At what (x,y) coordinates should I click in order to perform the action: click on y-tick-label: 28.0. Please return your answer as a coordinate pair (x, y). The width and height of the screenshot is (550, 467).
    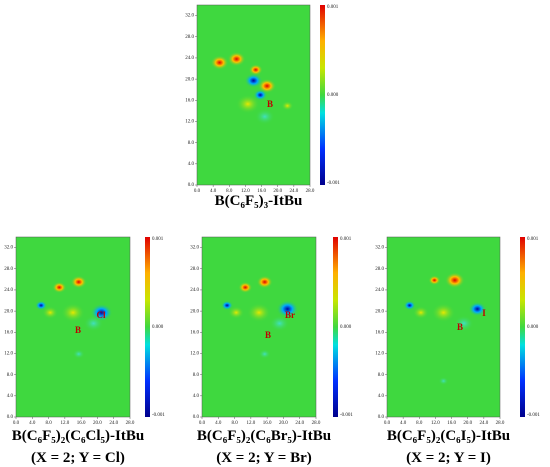
    Looking at the image, I should click on (379, 269).